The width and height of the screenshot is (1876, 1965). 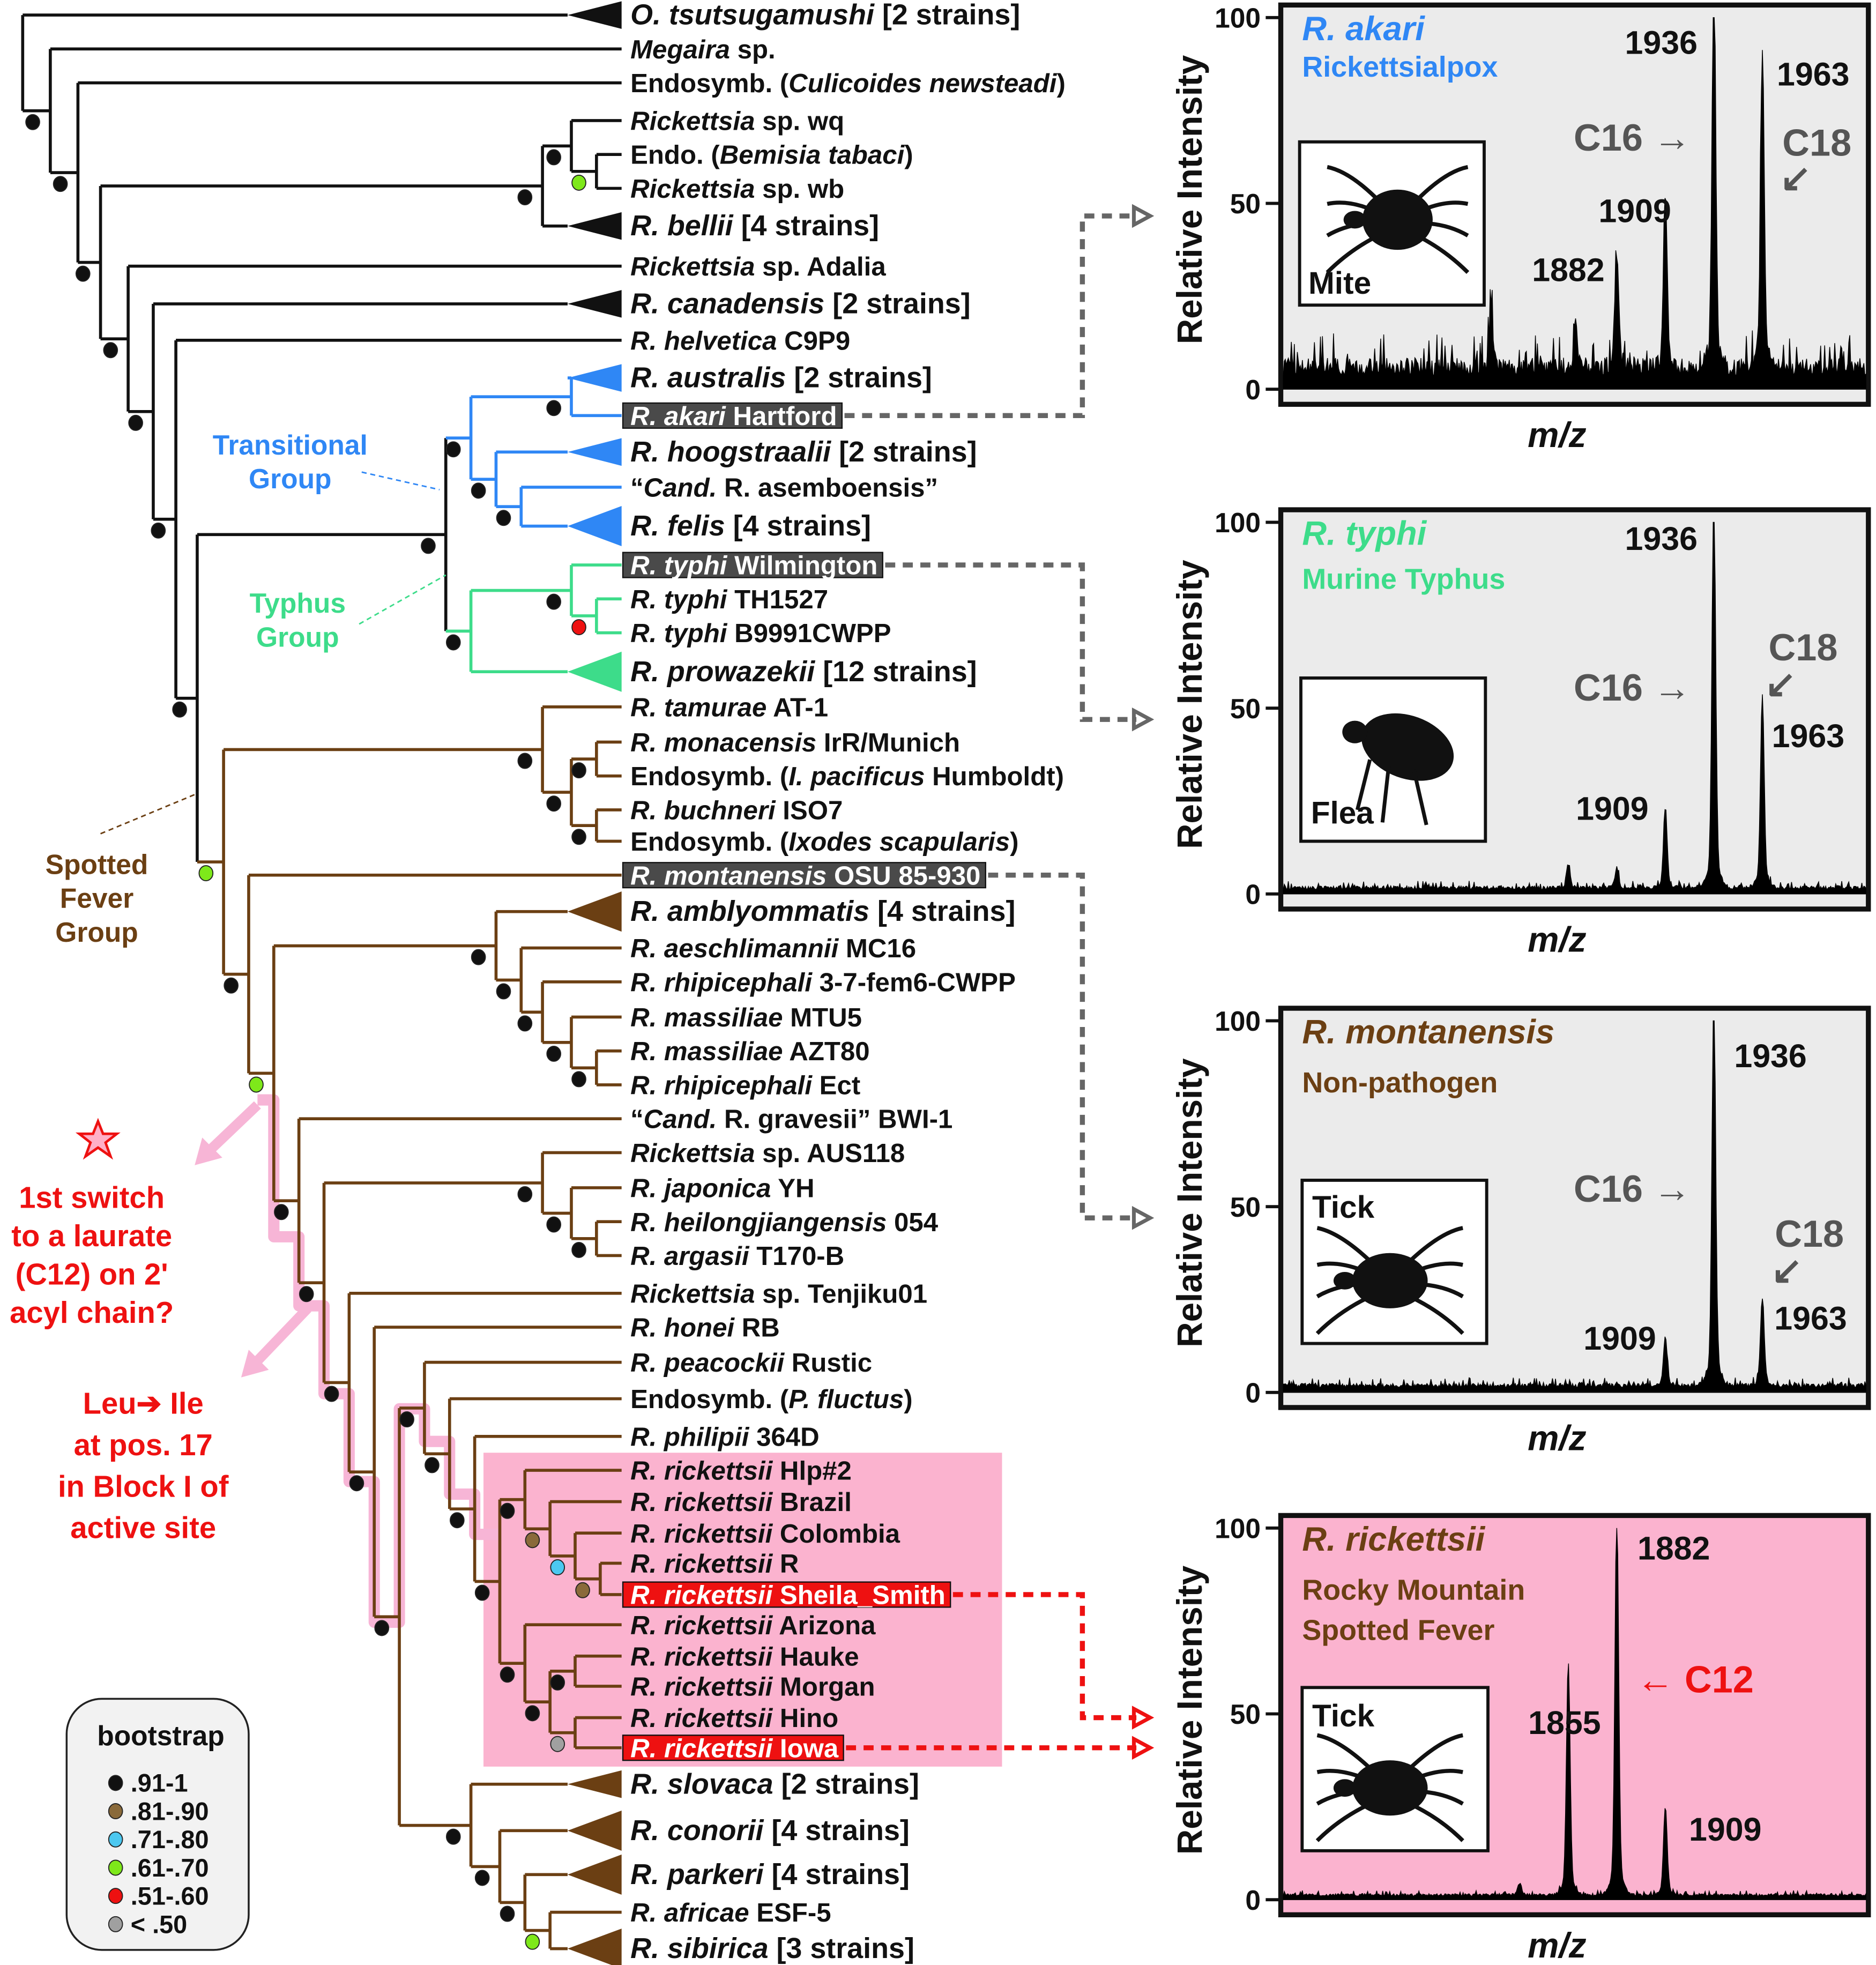 What do you see at coordinates (159, 1924) in the screenshot?
I see `legend-label: < .50` at bounding box center [159, 1924].